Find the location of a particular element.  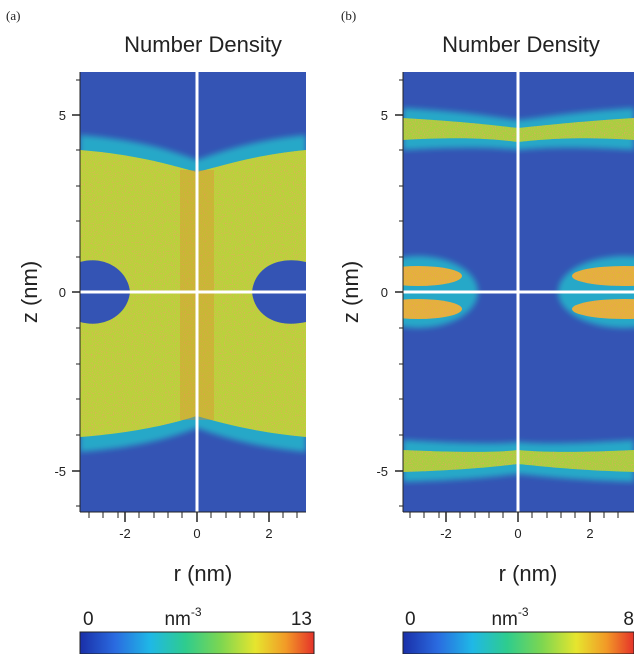

panel-a-colorbar-min: 0 is located at coordinates (88, 619).